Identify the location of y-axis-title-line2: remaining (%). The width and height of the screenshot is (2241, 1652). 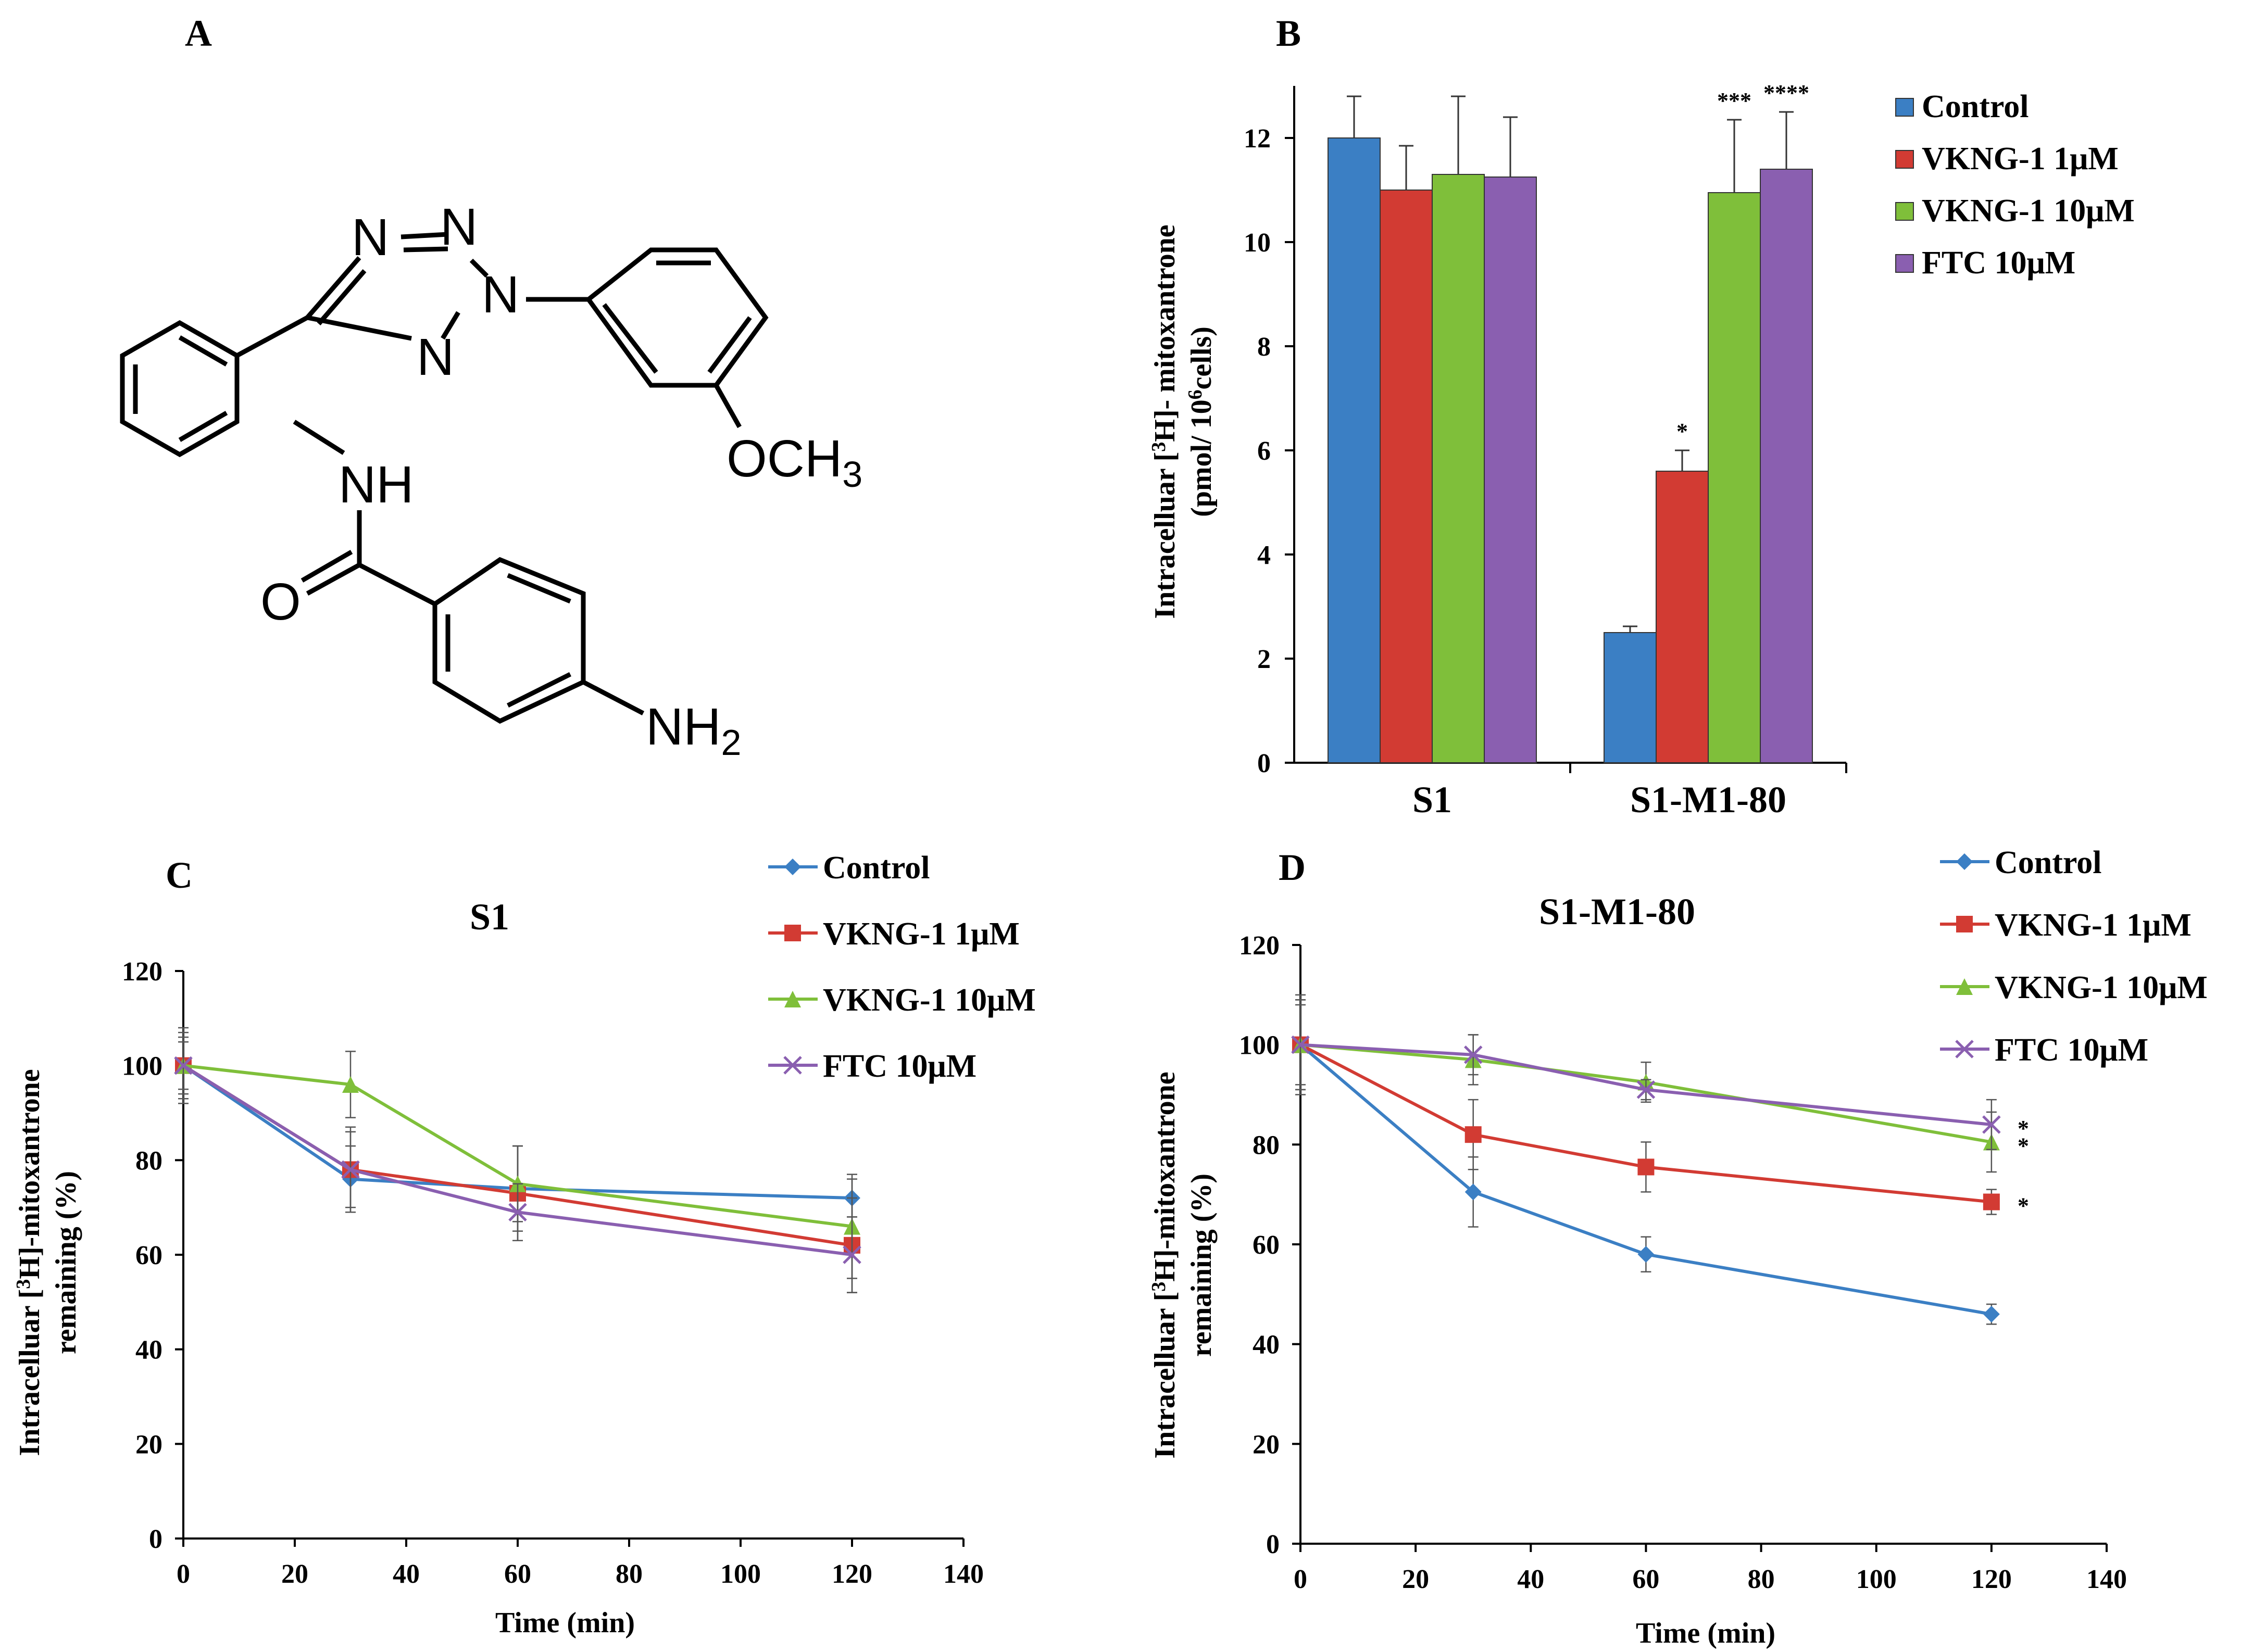
(66, 1262).